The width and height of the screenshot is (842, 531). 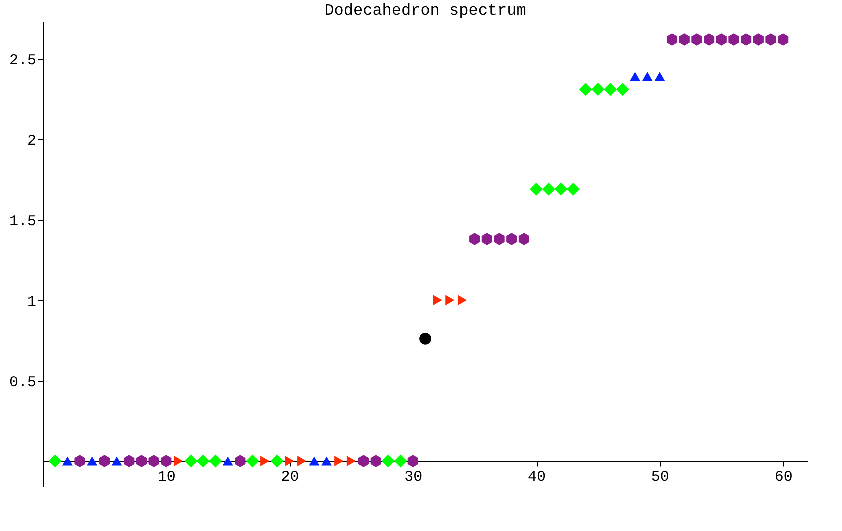 I want to click on y-tick-label: 1.5, so click(x=22, y=221).